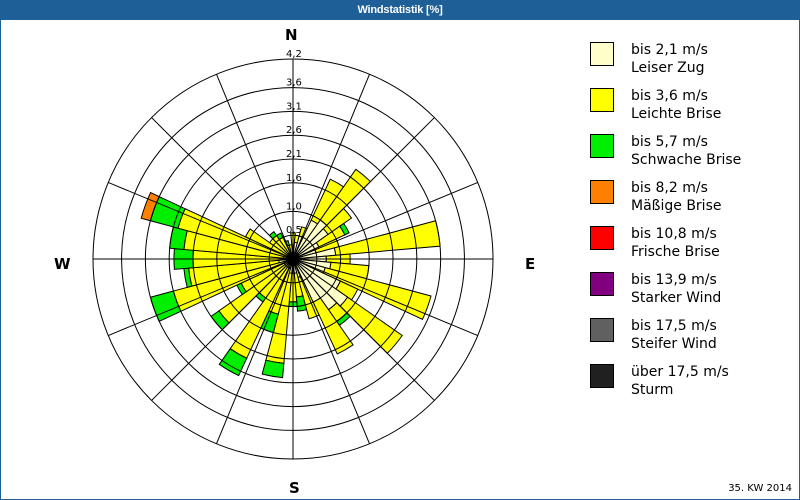 This screenshot has height=500, width=800. What do you see at coordinates (676, 298) in the screenshot?
I see `legend-label: Starker Wind` at bounding box center [676, 298].